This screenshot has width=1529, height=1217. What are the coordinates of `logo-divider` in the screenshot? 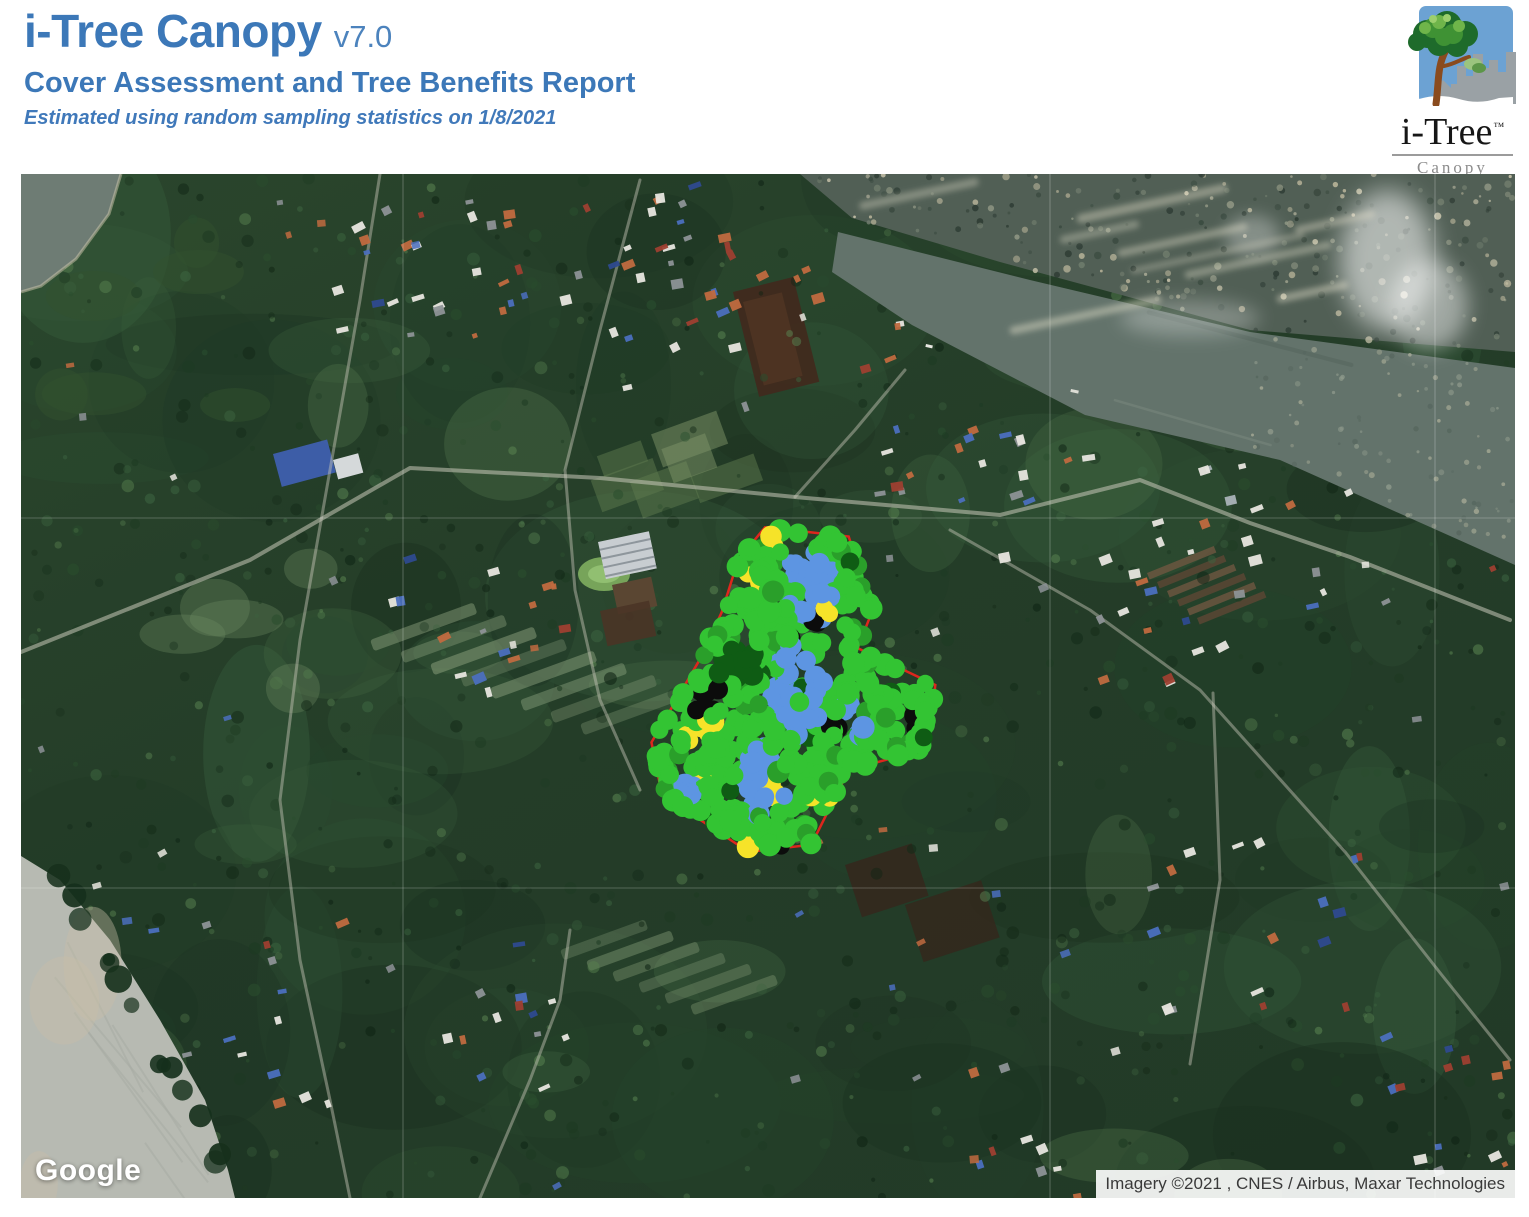 It's located at (1452, 155).